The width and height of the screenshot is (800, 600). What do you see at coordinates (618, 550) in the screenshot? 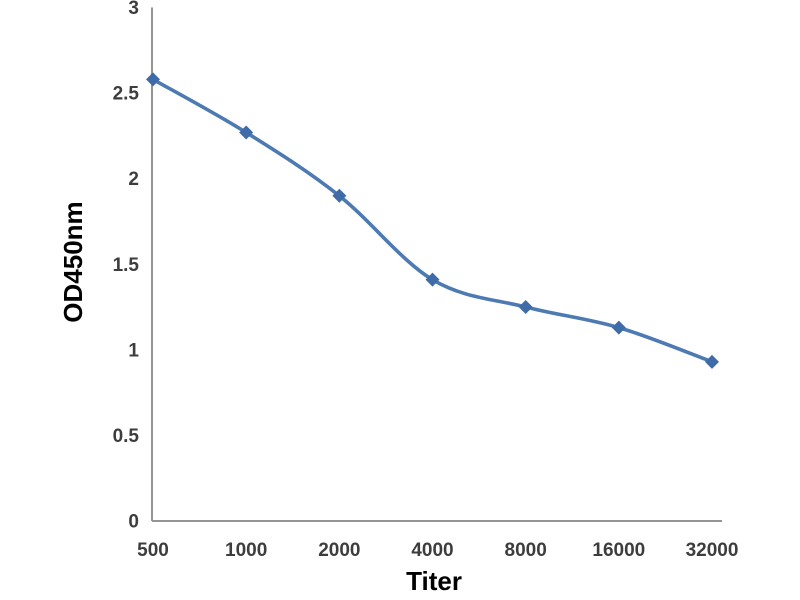
I see `x-tick-label: 16000` at bounding box center [618, 550].